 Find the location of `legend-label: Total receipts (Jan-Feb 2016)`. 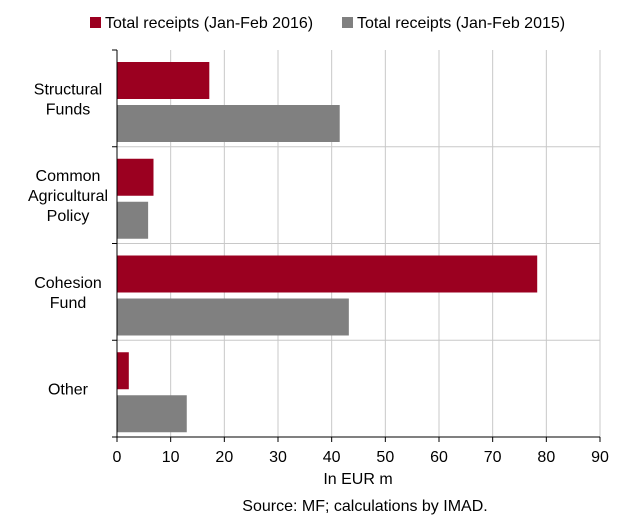

legend-label: Total receipts (Jan-Feb 2016) is located at coordinates (209, 23).